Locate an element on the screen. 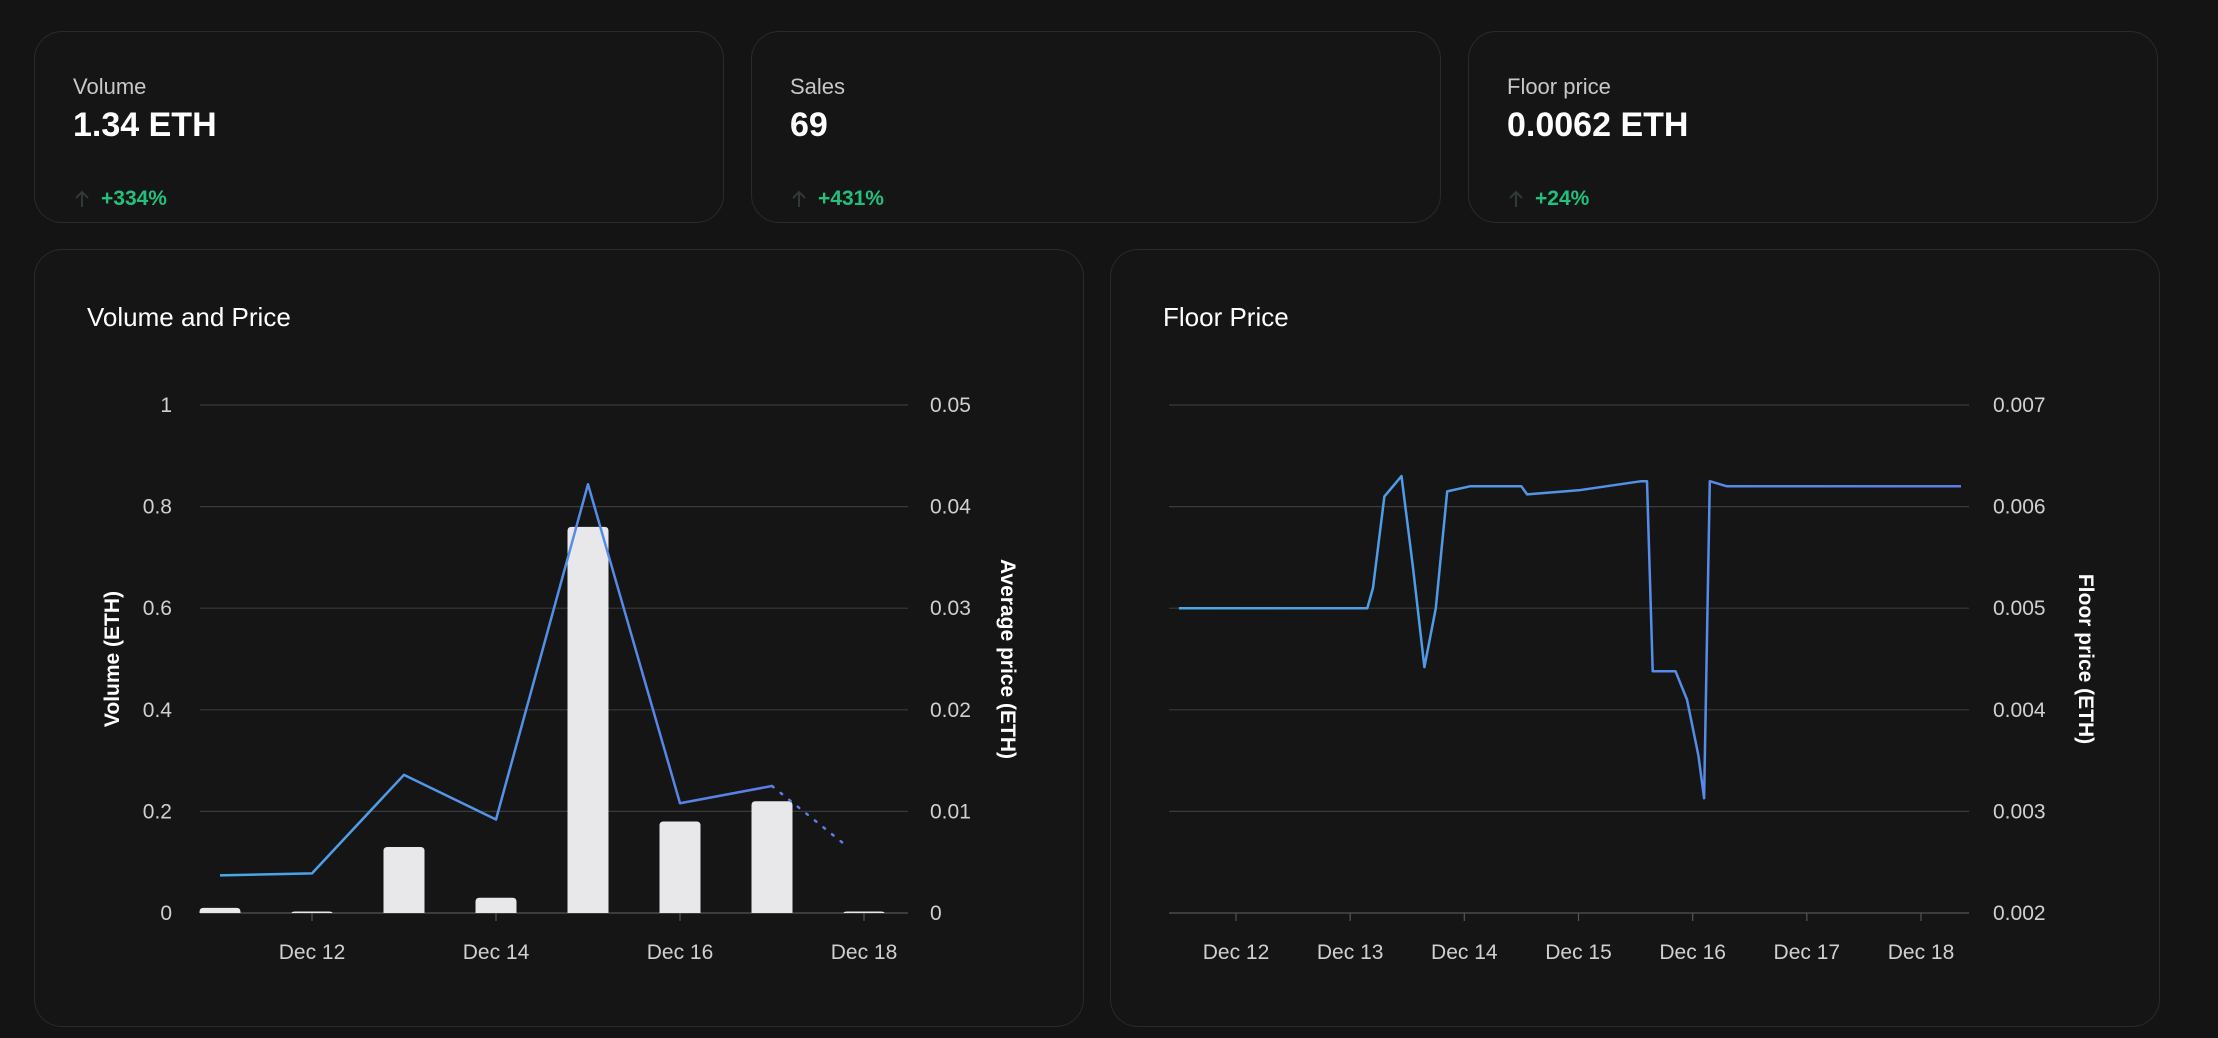 The image size is (2218, 1038). change-percent: +24% is located at coordinates (1562, 198).